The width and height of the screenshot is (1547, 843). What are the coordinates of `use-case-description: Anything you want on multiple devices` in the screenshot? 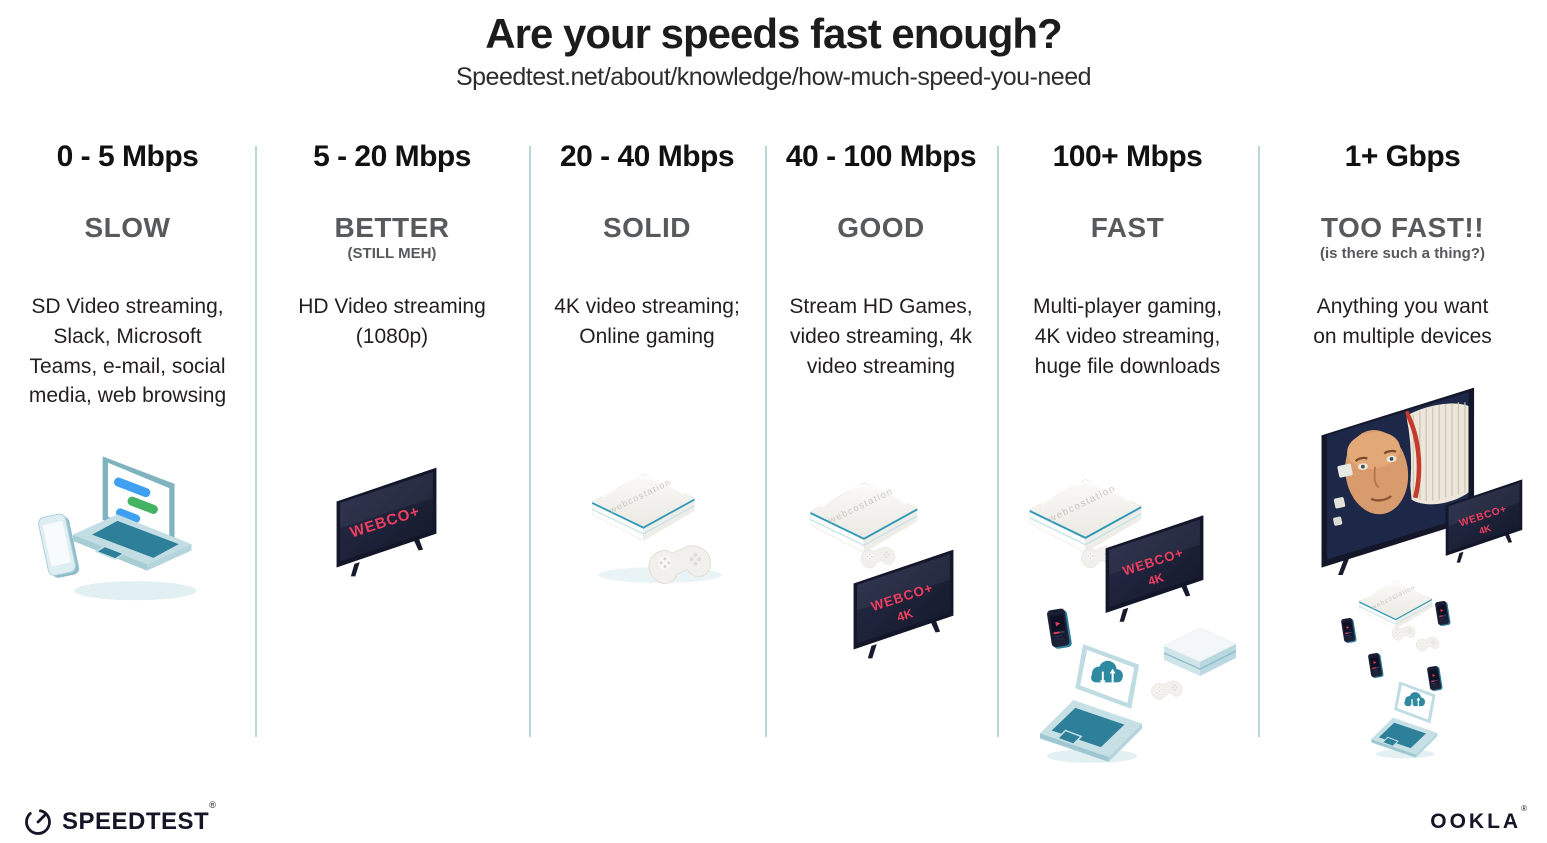 It's located at (1402, 321).